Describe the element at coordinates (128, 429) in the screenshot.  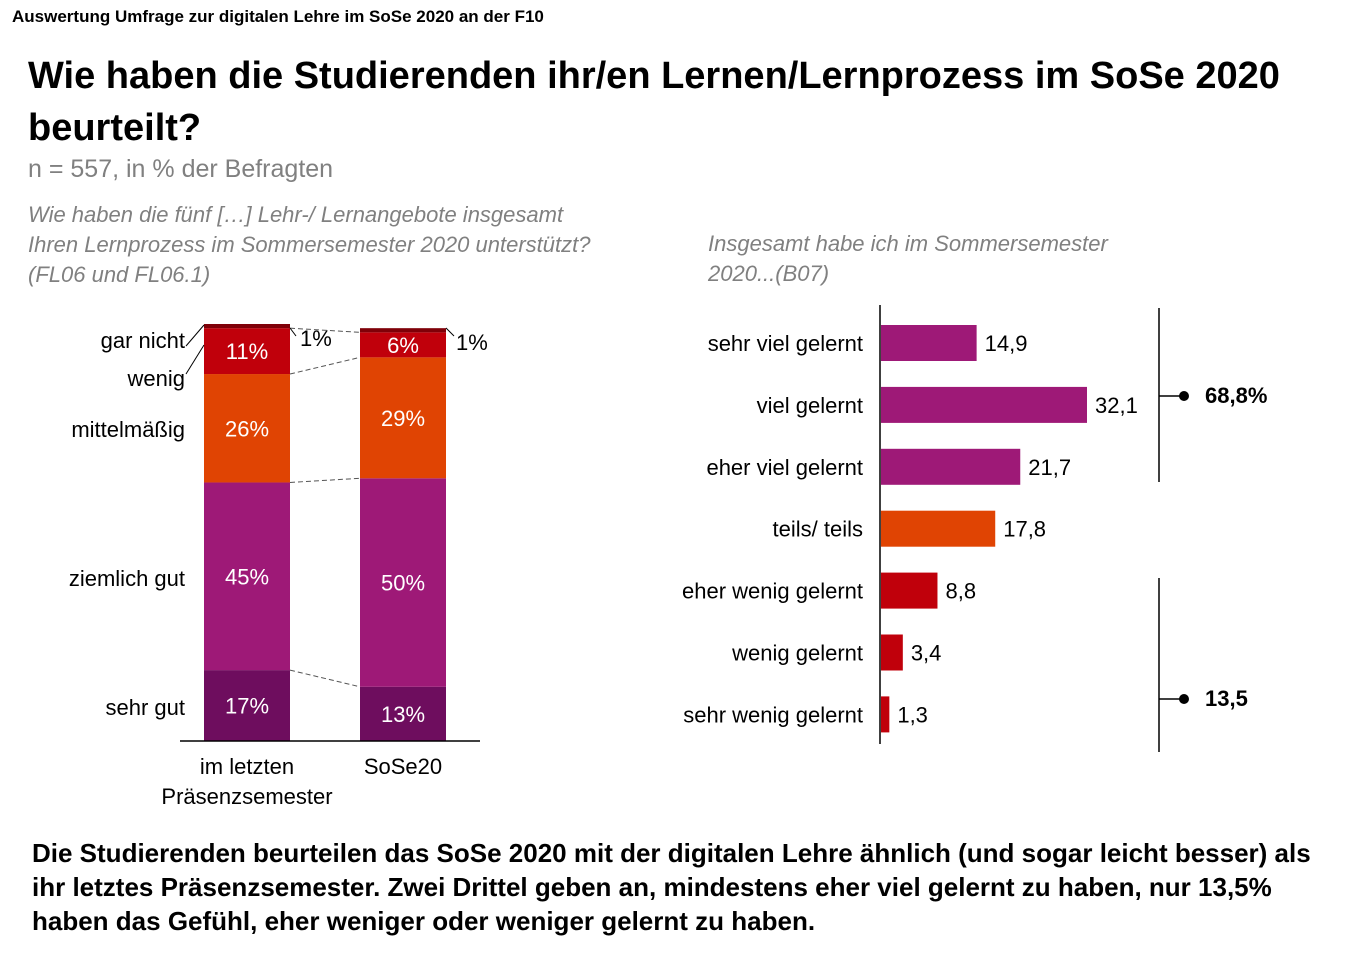
I see `series-legend-label: mittelmäßig` at that location.